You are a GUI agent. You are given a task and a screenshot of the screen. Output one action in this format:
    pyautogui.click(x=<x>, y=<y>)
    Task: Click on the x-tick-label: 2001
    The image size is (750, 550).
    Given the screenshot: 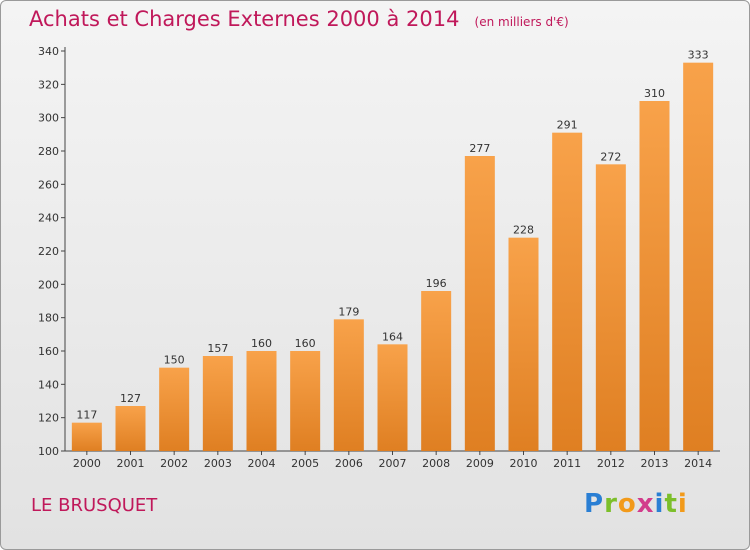 What is the action you would take?
    pyautogui.click(x=131, y=463)
    